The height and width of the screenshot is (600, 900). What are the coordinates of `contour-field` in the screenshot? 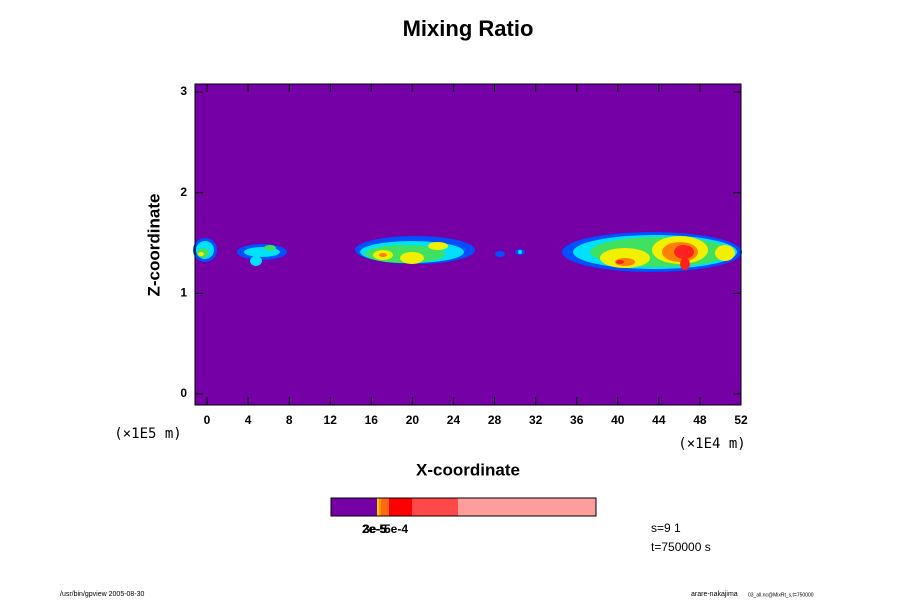 It's located at (467, 252).